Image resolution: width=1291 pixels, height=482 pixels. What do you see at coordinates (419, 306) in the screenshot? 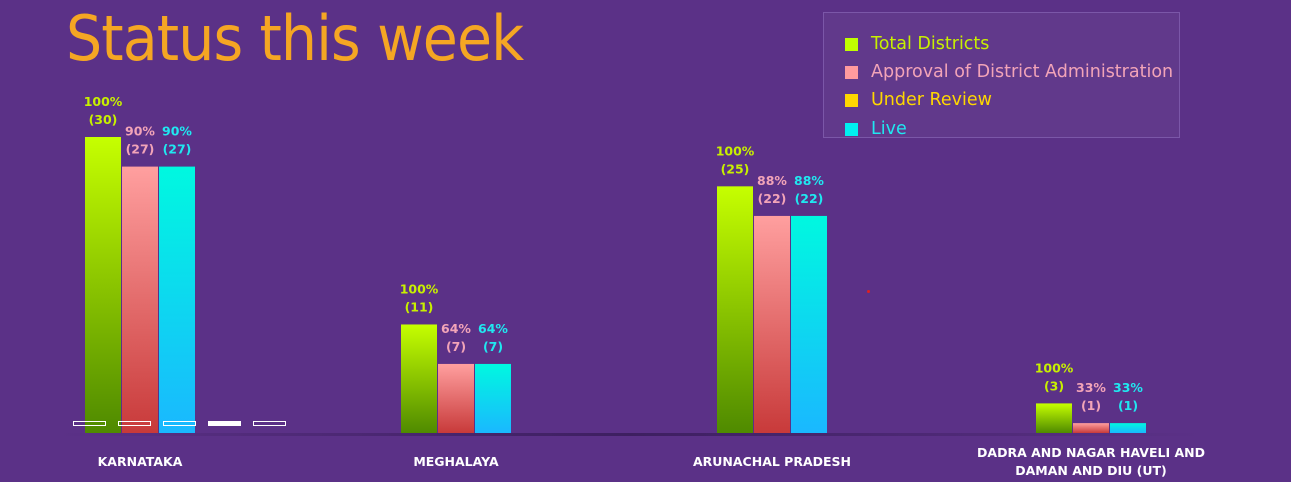
I see `bar-count-label: (11)` at bounding box center [419, 306].